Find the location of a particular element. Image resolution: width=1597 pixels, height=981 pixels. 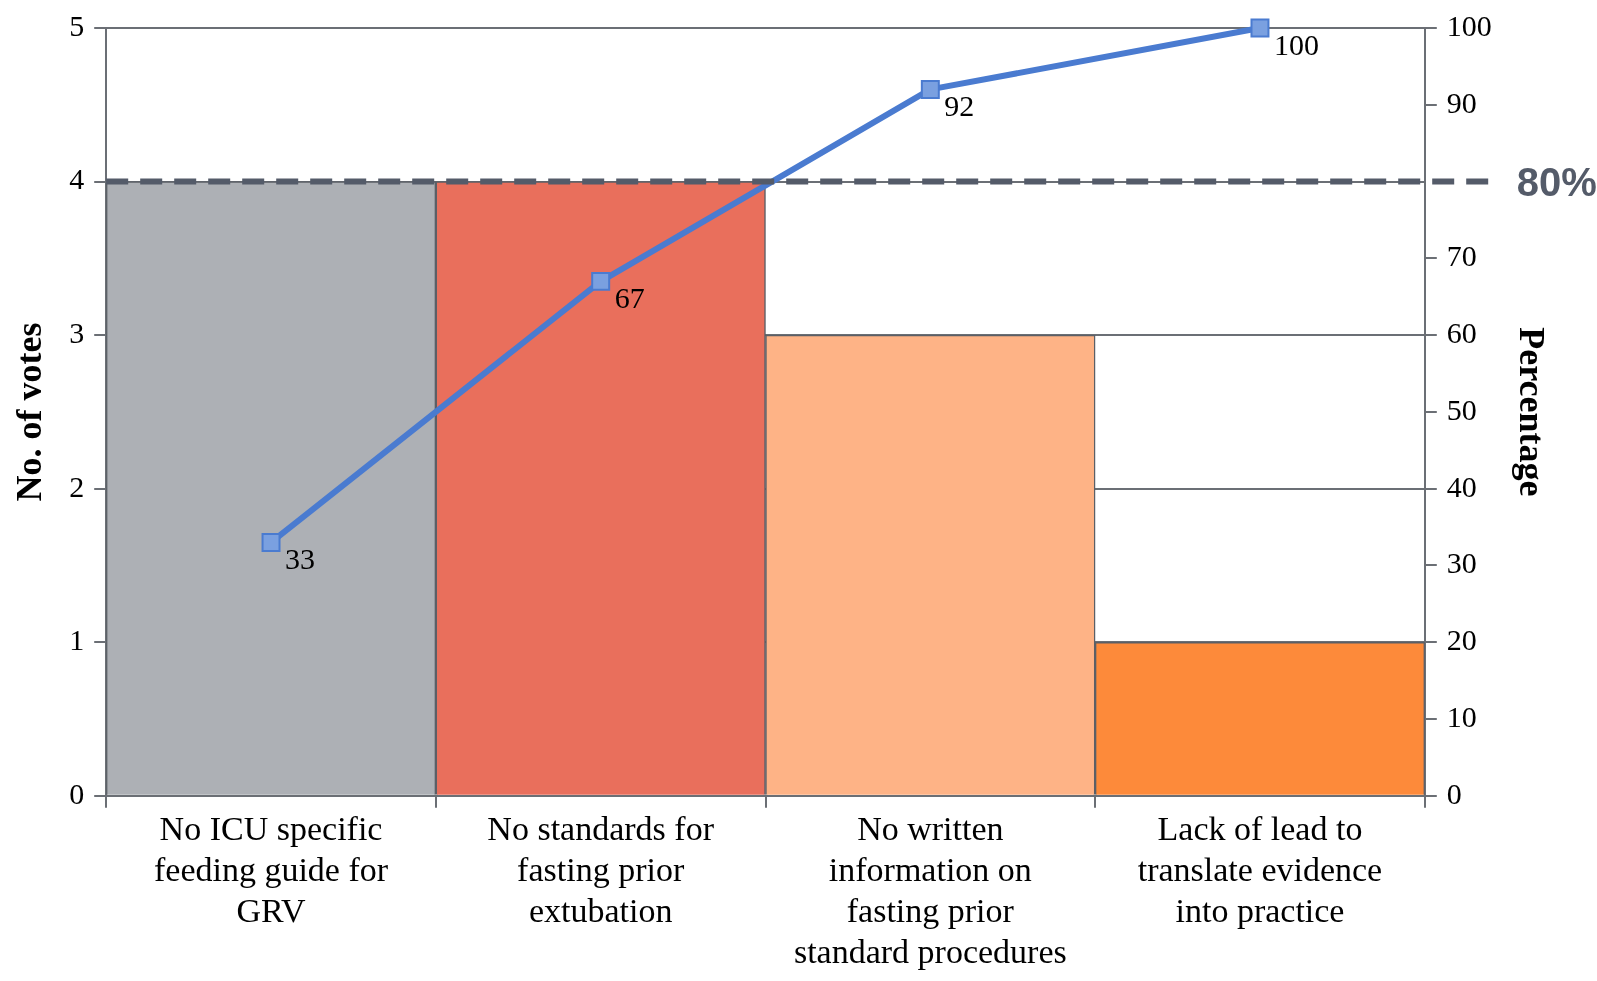

x-tick-label: Lack of lead to translate evidence into practice is located at coordinates (1260, 869).